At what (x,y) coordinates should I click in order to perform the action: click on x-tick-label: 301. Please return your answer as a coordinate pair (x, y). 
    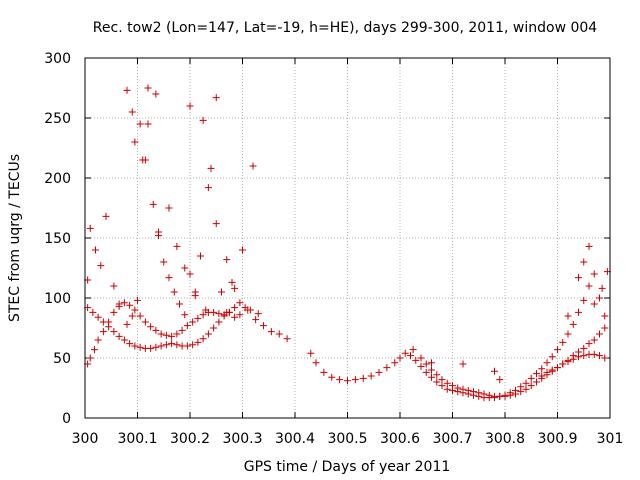
    Looking at the image, I should click on (610, 439).